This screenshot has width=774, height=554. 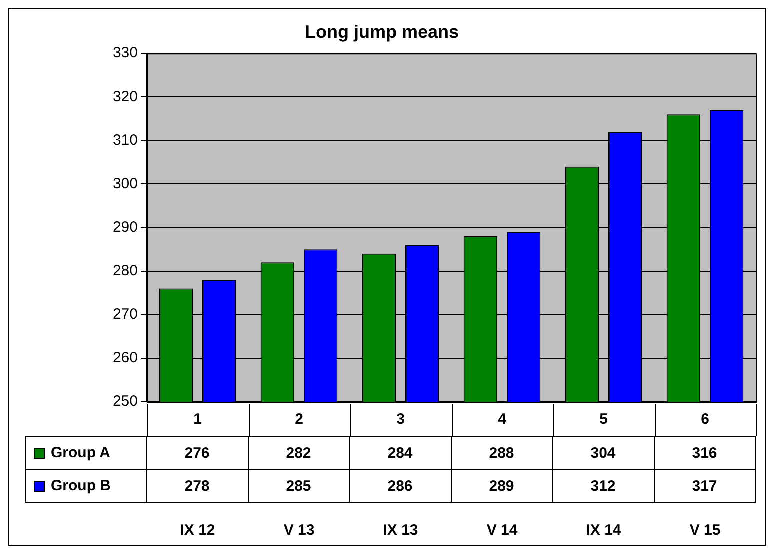 What do you see at coordinates (604, 531) in the screenshot?
I see `text: IX 14` at bounding box center [604, 531].